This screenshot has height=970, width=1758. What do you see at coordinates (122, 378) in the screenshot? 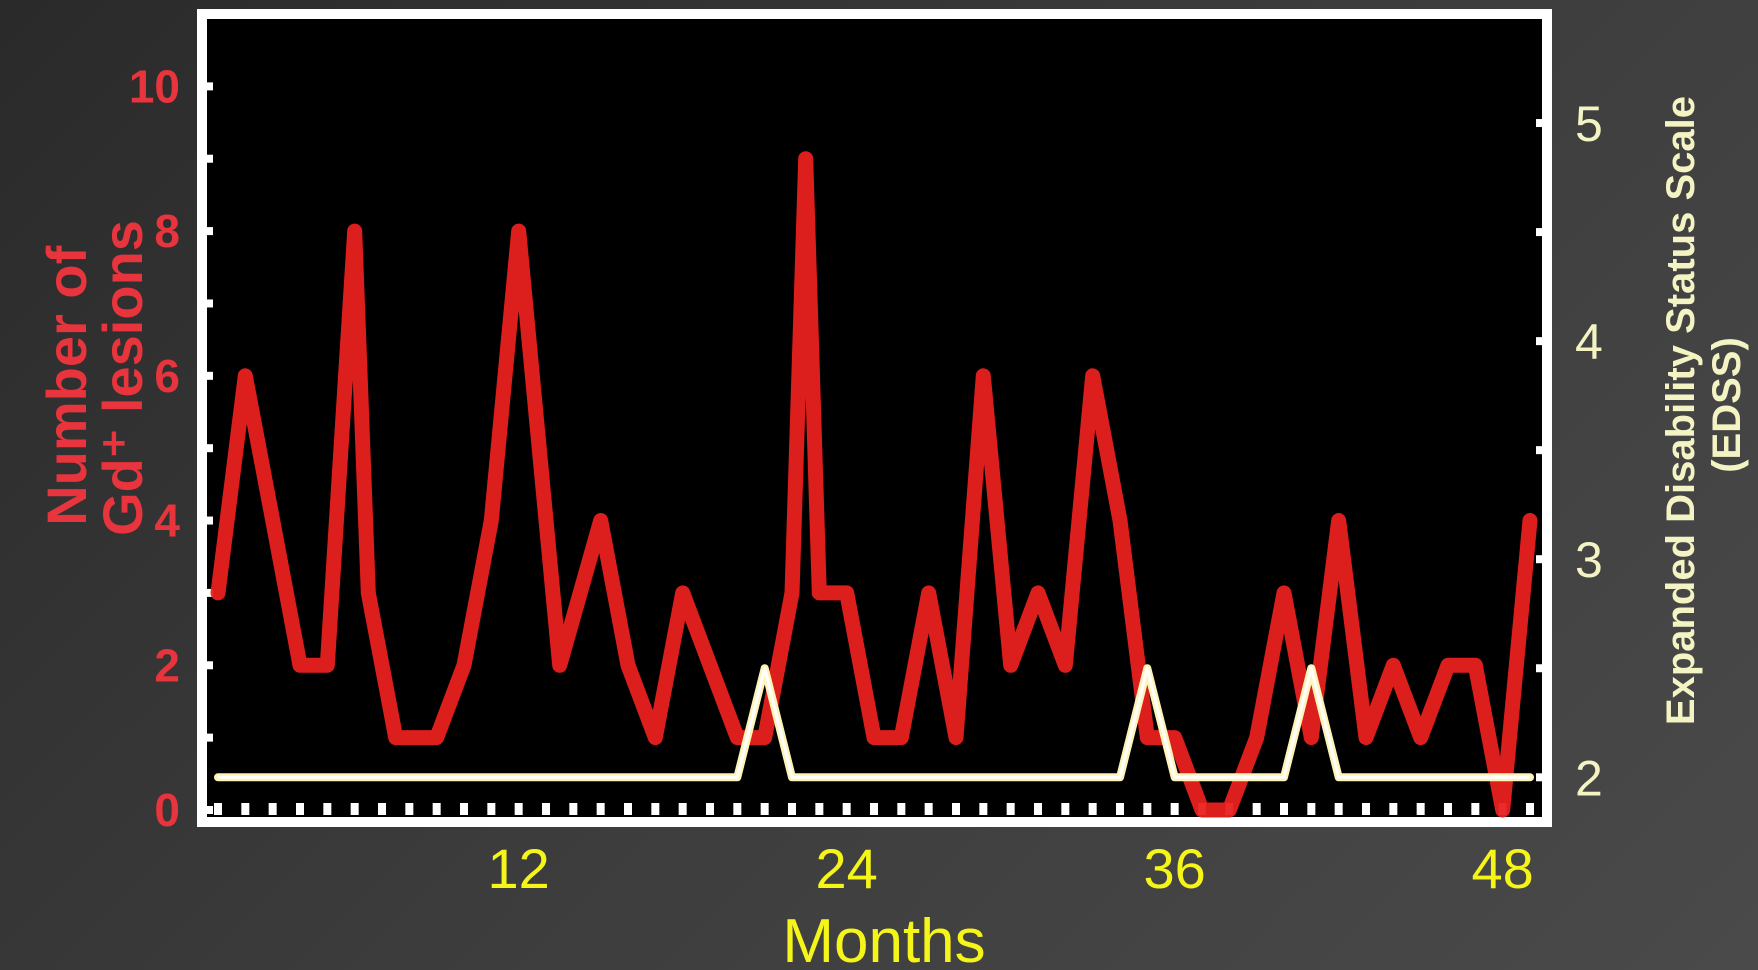
I see `left-axis-label-line2: Gd⁺ lesions` at bounding box center [122, 378].